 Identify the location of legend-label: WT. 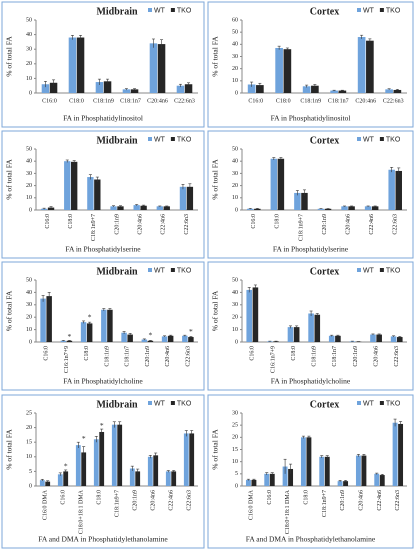
(369, 270).